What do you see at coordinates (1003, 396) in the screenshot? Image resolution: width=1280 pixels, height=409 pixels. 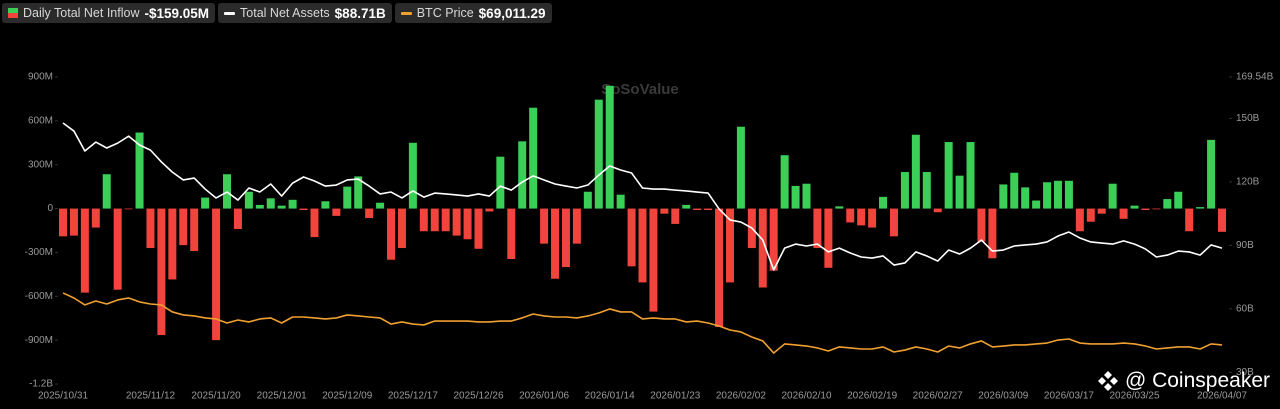 I see `x-tick-label: 2026/03/09` at bounding box center [1003, 396].